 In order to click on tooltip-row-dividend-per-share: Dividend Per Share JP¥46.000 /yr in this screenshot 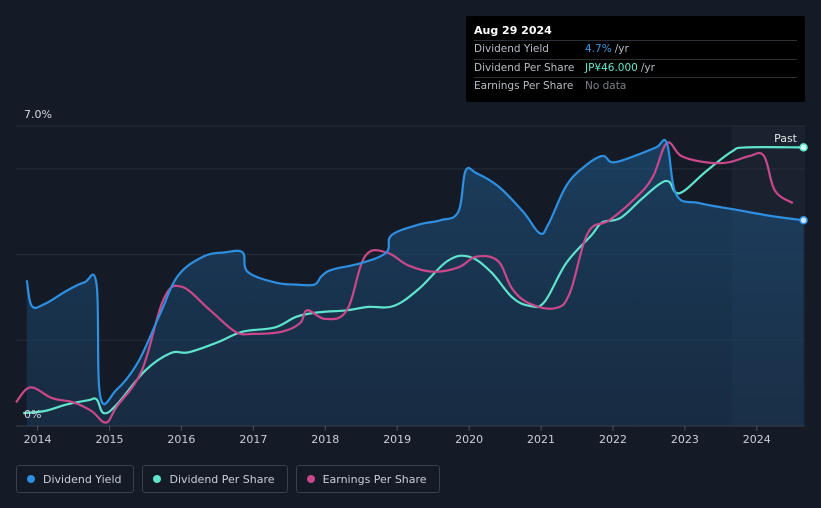, I will do `click(635, 68)`.